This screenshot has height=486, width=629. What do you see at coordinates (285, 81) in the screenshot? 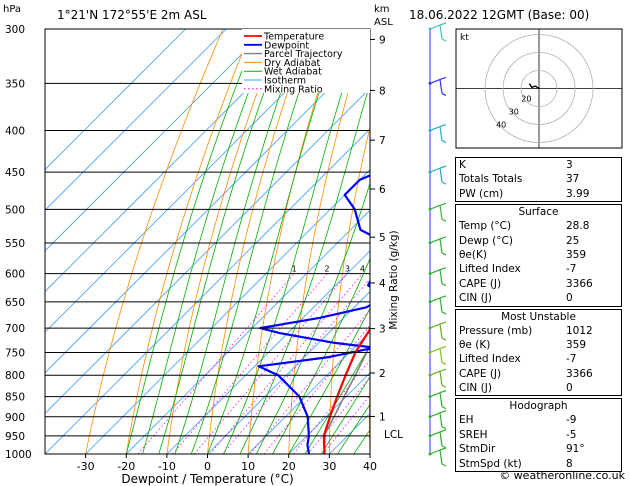
I see `legend-label: Isotherm` at bounding box center [285, 81].